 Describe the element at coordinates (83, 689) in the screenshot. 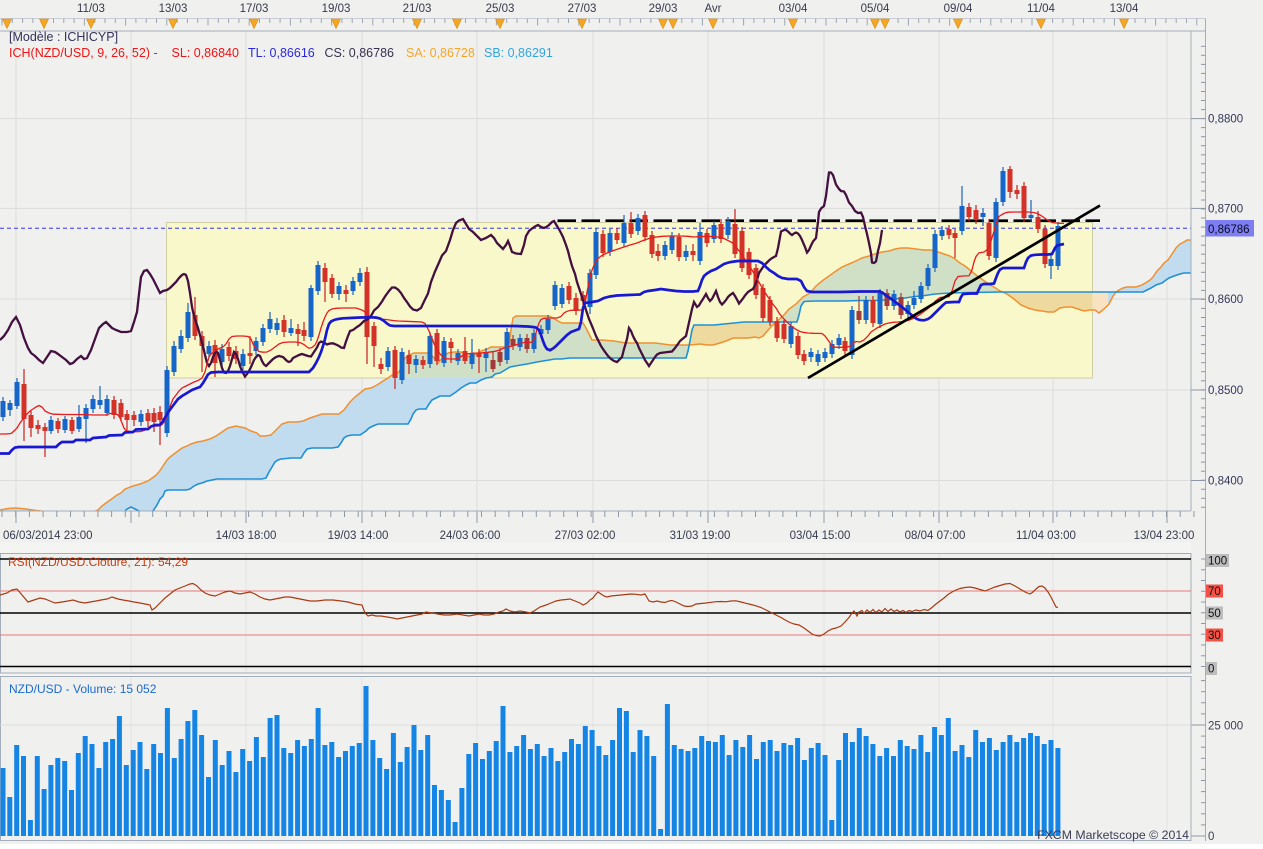

I see `svg-text: NZD/USD - Volume: 15 052` at that location.